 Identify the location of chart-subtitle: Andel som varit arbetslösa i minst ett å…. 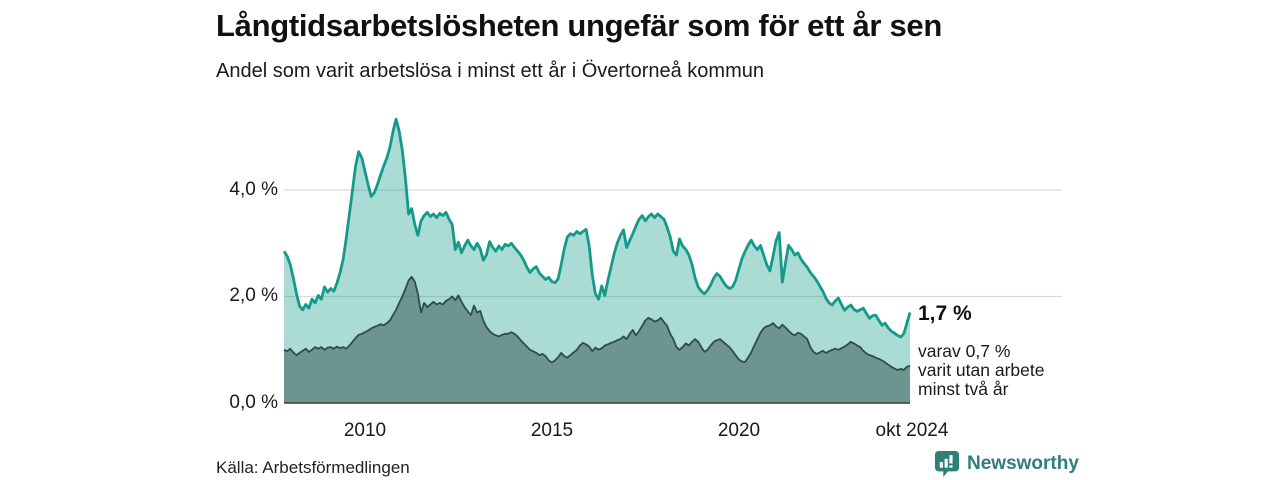
(490, 71).